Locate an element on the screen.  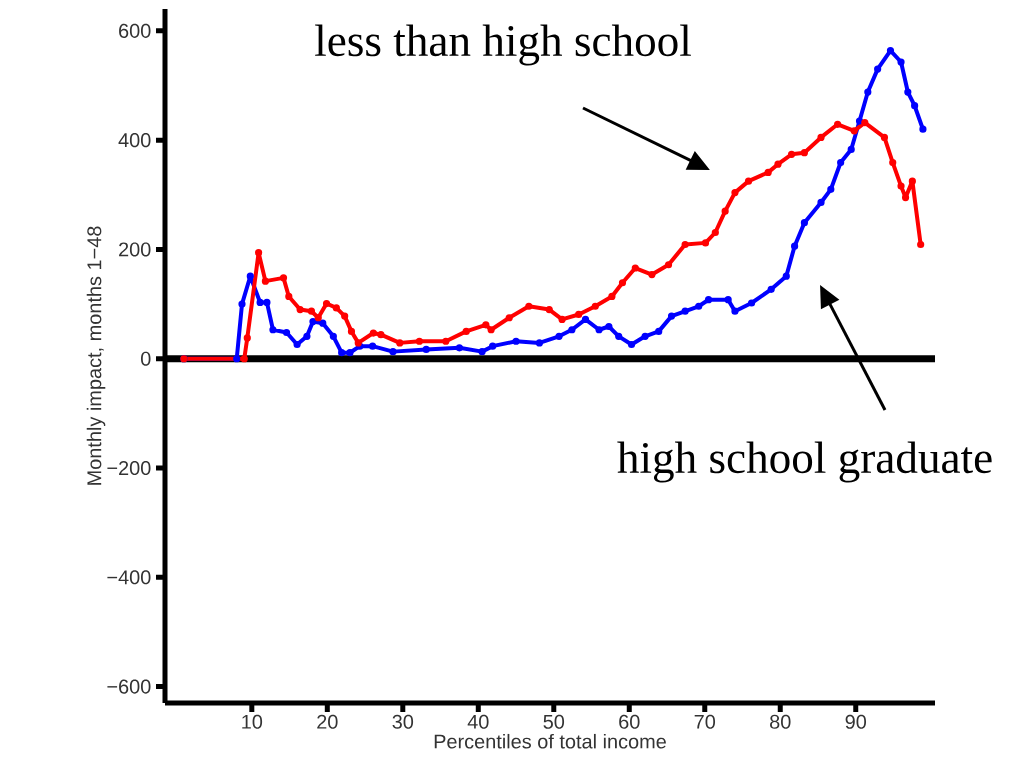
x-tick-label: 30 is located at coordinates (403, 721).